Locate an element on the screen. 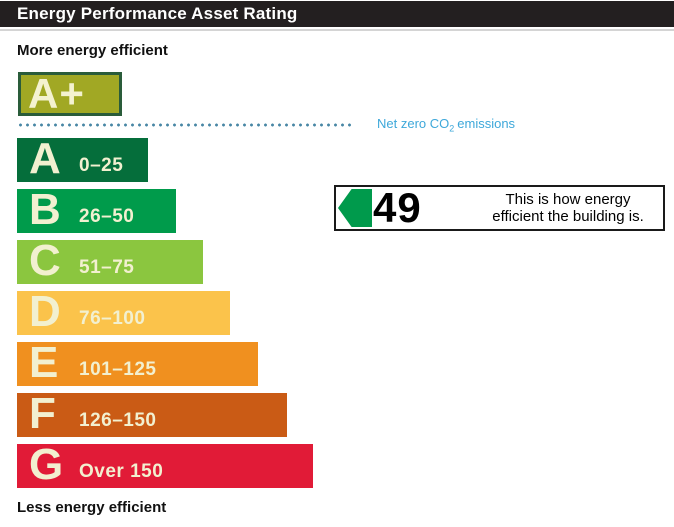  rating-arrow-icon is located at coordinates (355, 208).